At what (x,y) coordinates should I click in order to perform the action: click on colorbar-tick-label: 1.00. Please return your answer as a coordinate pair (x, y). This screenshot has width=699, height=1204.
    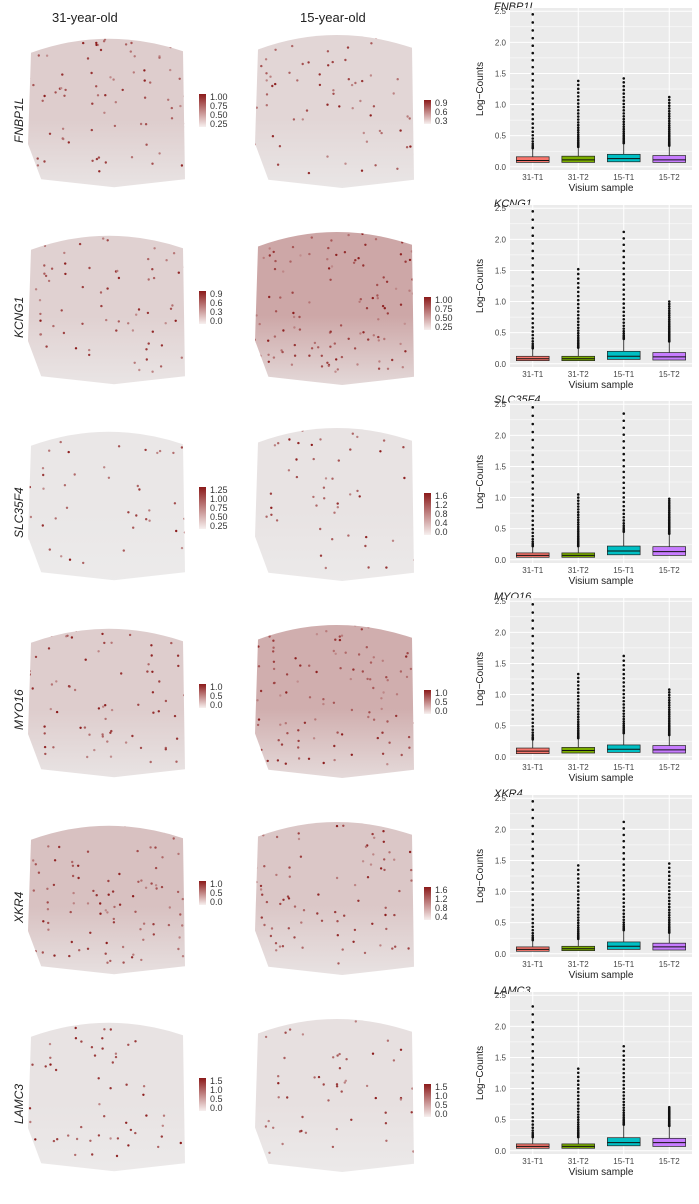
    Looking at the image, I should click on (219, 97).